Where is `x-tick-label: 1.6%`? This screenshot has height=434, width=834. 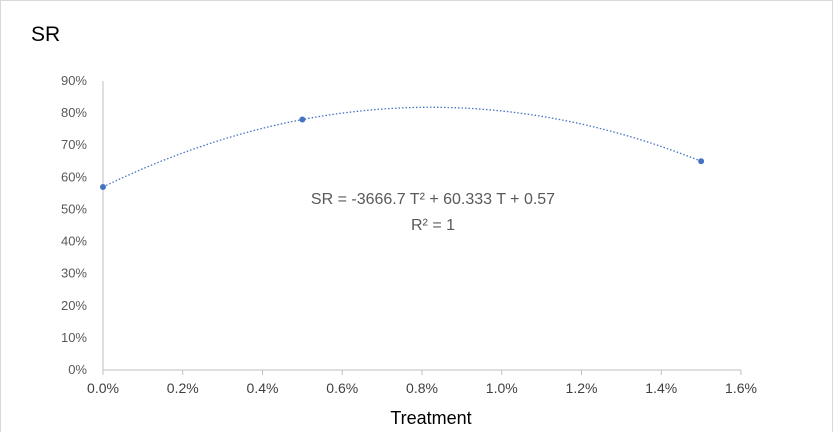 x-tick-label: 1.6% is located at coordinates (741, 388).